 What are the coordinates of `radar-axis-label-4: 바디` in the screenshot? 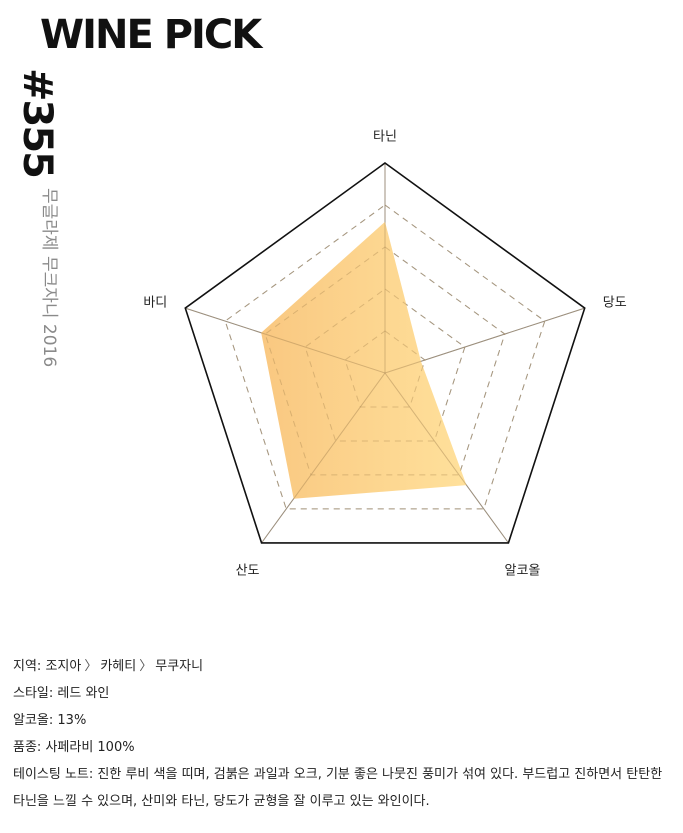 It's located at (155, 303).